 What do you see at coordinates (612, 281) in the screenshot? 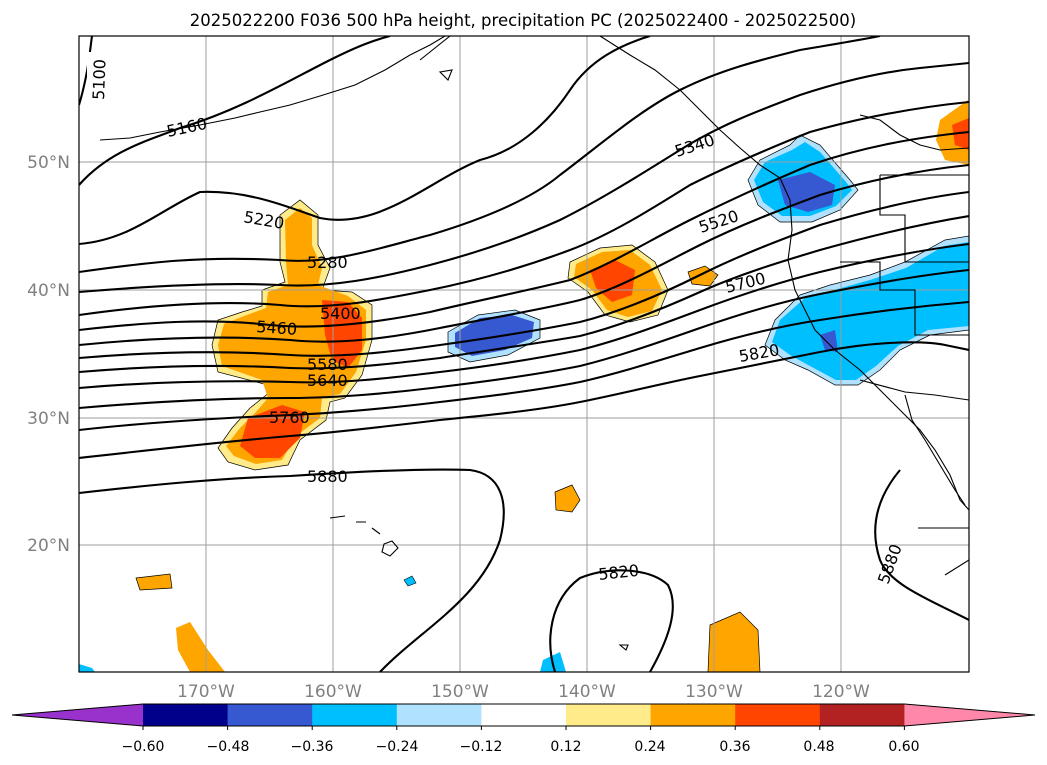
I see `strong-anomaly-central` at bounding box center [612, 281].